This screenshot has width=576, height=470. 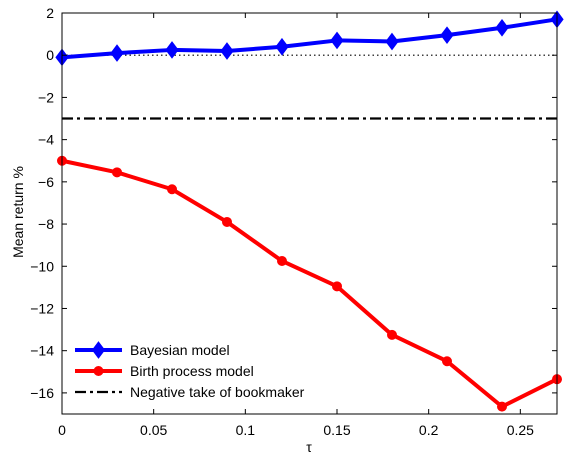 I want to click on legend-label-2: Birth process model, so click(x=192, y=371).